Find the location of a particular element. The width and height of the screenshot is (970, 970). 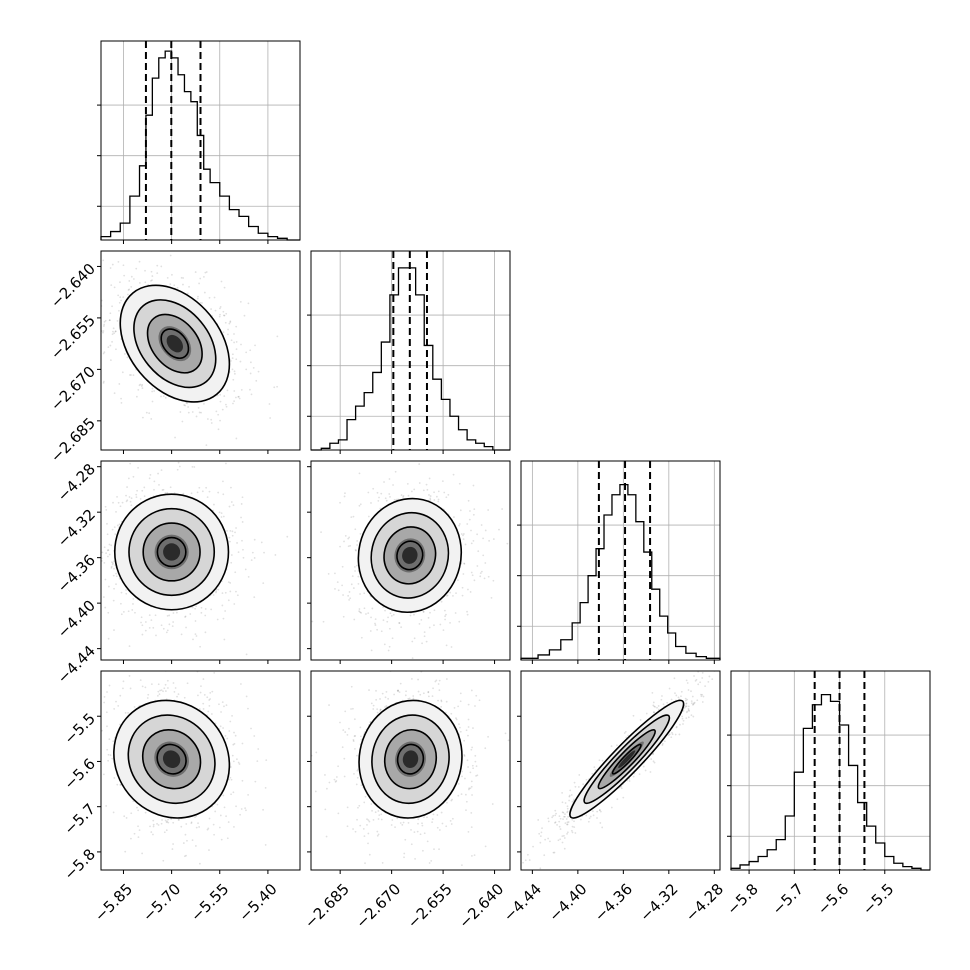

density-content is located at coordinates (190, 350).